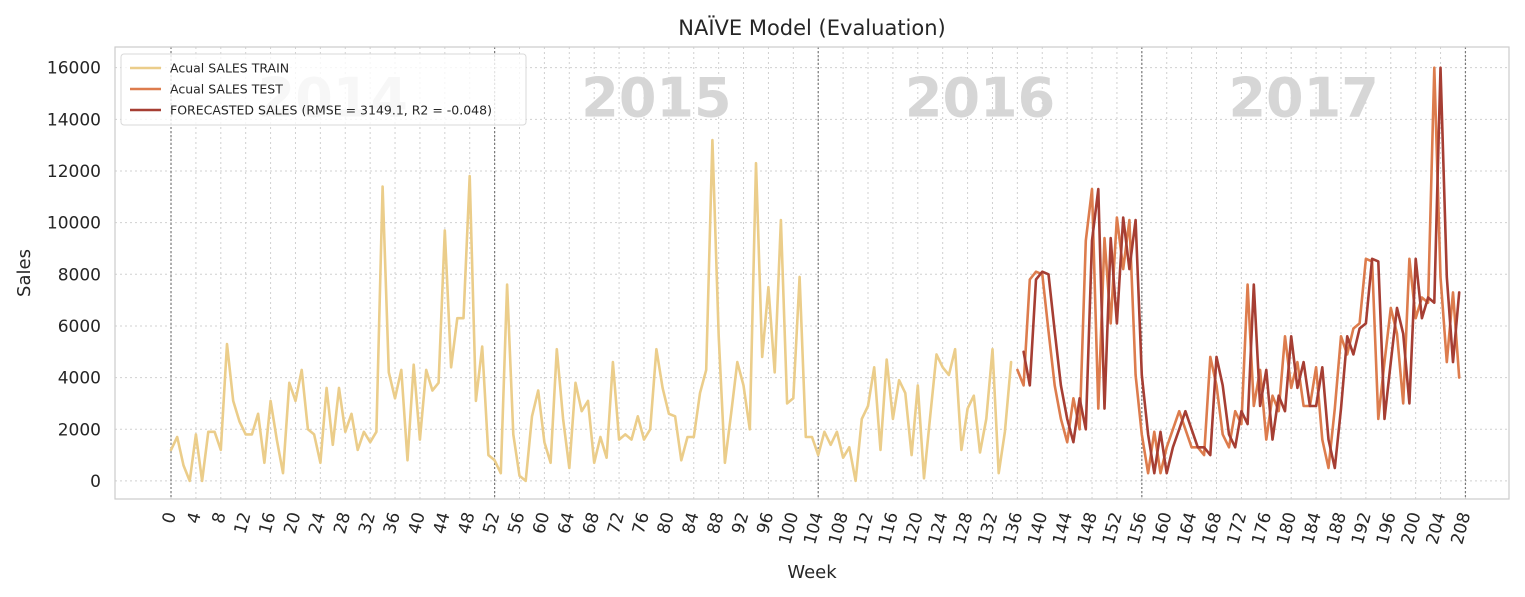  I want to click on y-tick-label: 8000, so click(79, 275).